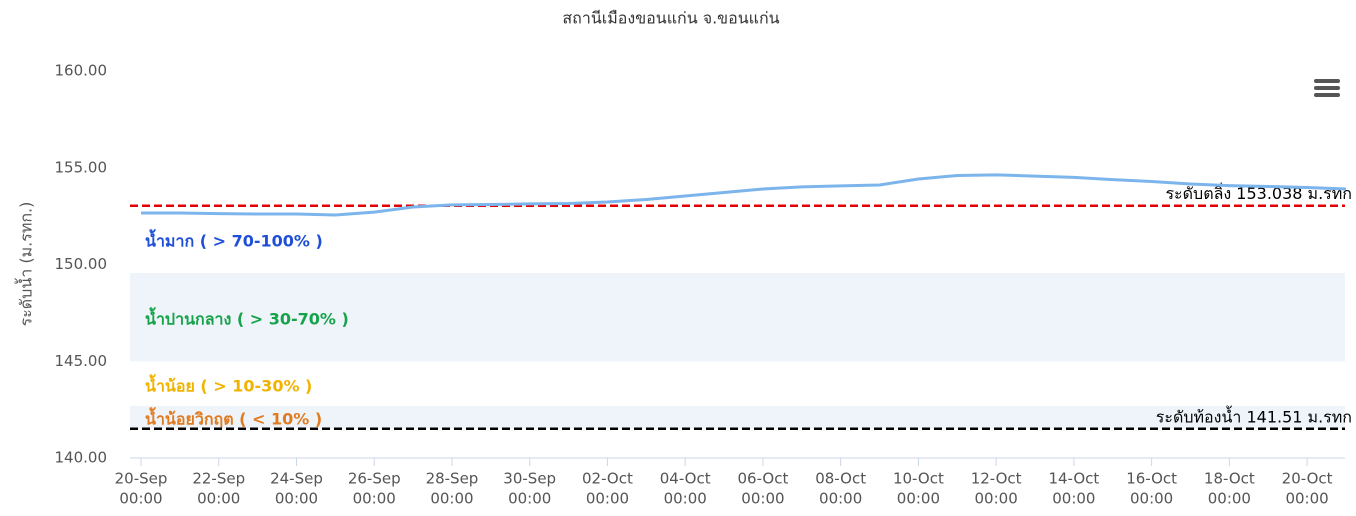 Image resolution: width=1356 pixels, height=516 pixels. Describe the element at coordinates (228, 385) in the screenshot. I see `zone-label: น้ำน้อย ( > 10-30% )` at that location.